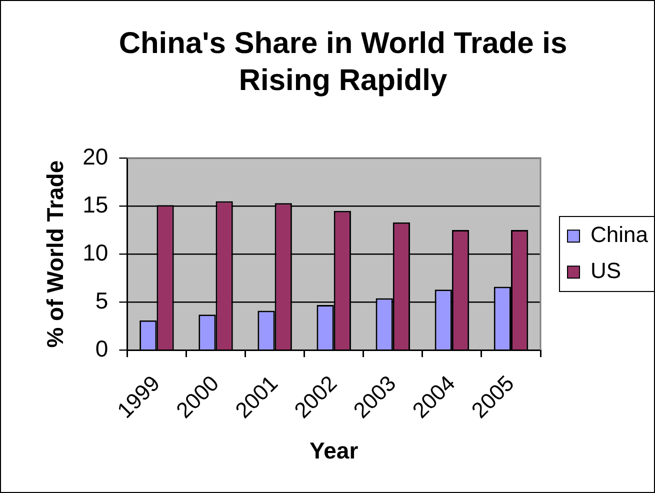 The width and height of the screenshot is (655, 493). What do you see at coordinates (95, 252) in the screenshot?
I see `y-tick-label: 10` at bounding box center [95, 252].